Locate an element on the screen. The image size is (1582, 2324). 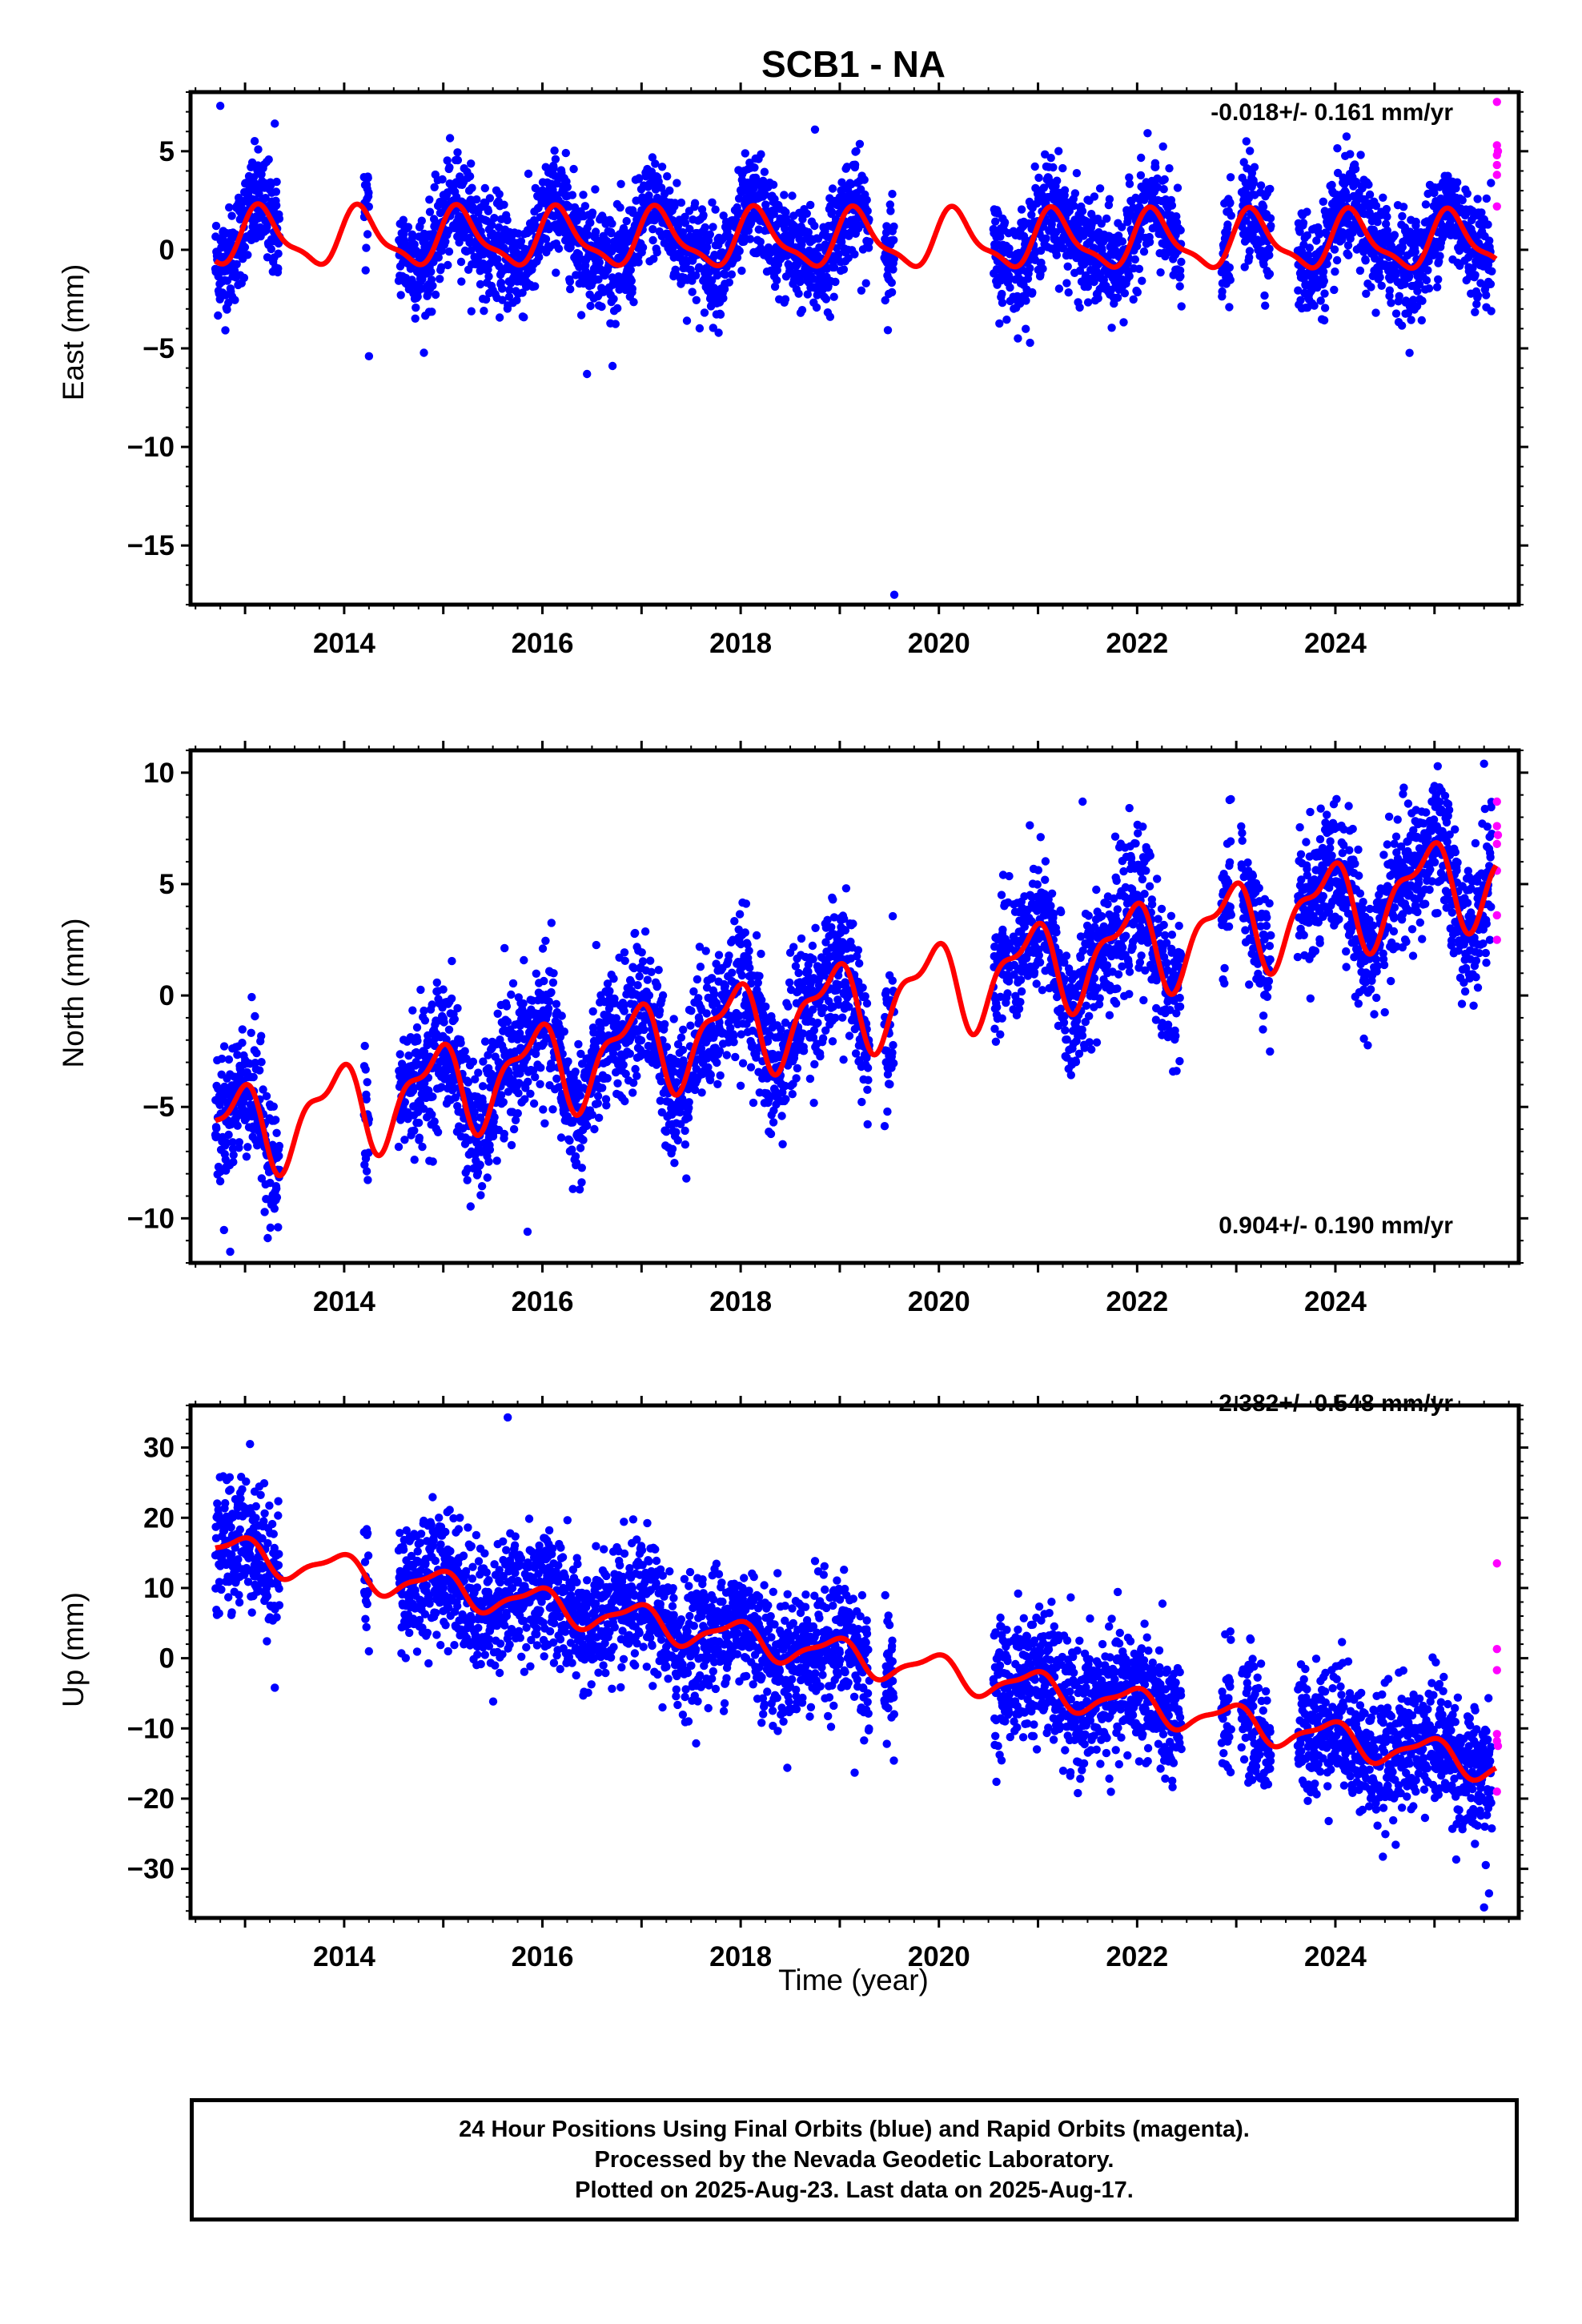
panel-east-rate: -0.018+/- 0.161 mm/yr is located at coordinates (1332, 113).